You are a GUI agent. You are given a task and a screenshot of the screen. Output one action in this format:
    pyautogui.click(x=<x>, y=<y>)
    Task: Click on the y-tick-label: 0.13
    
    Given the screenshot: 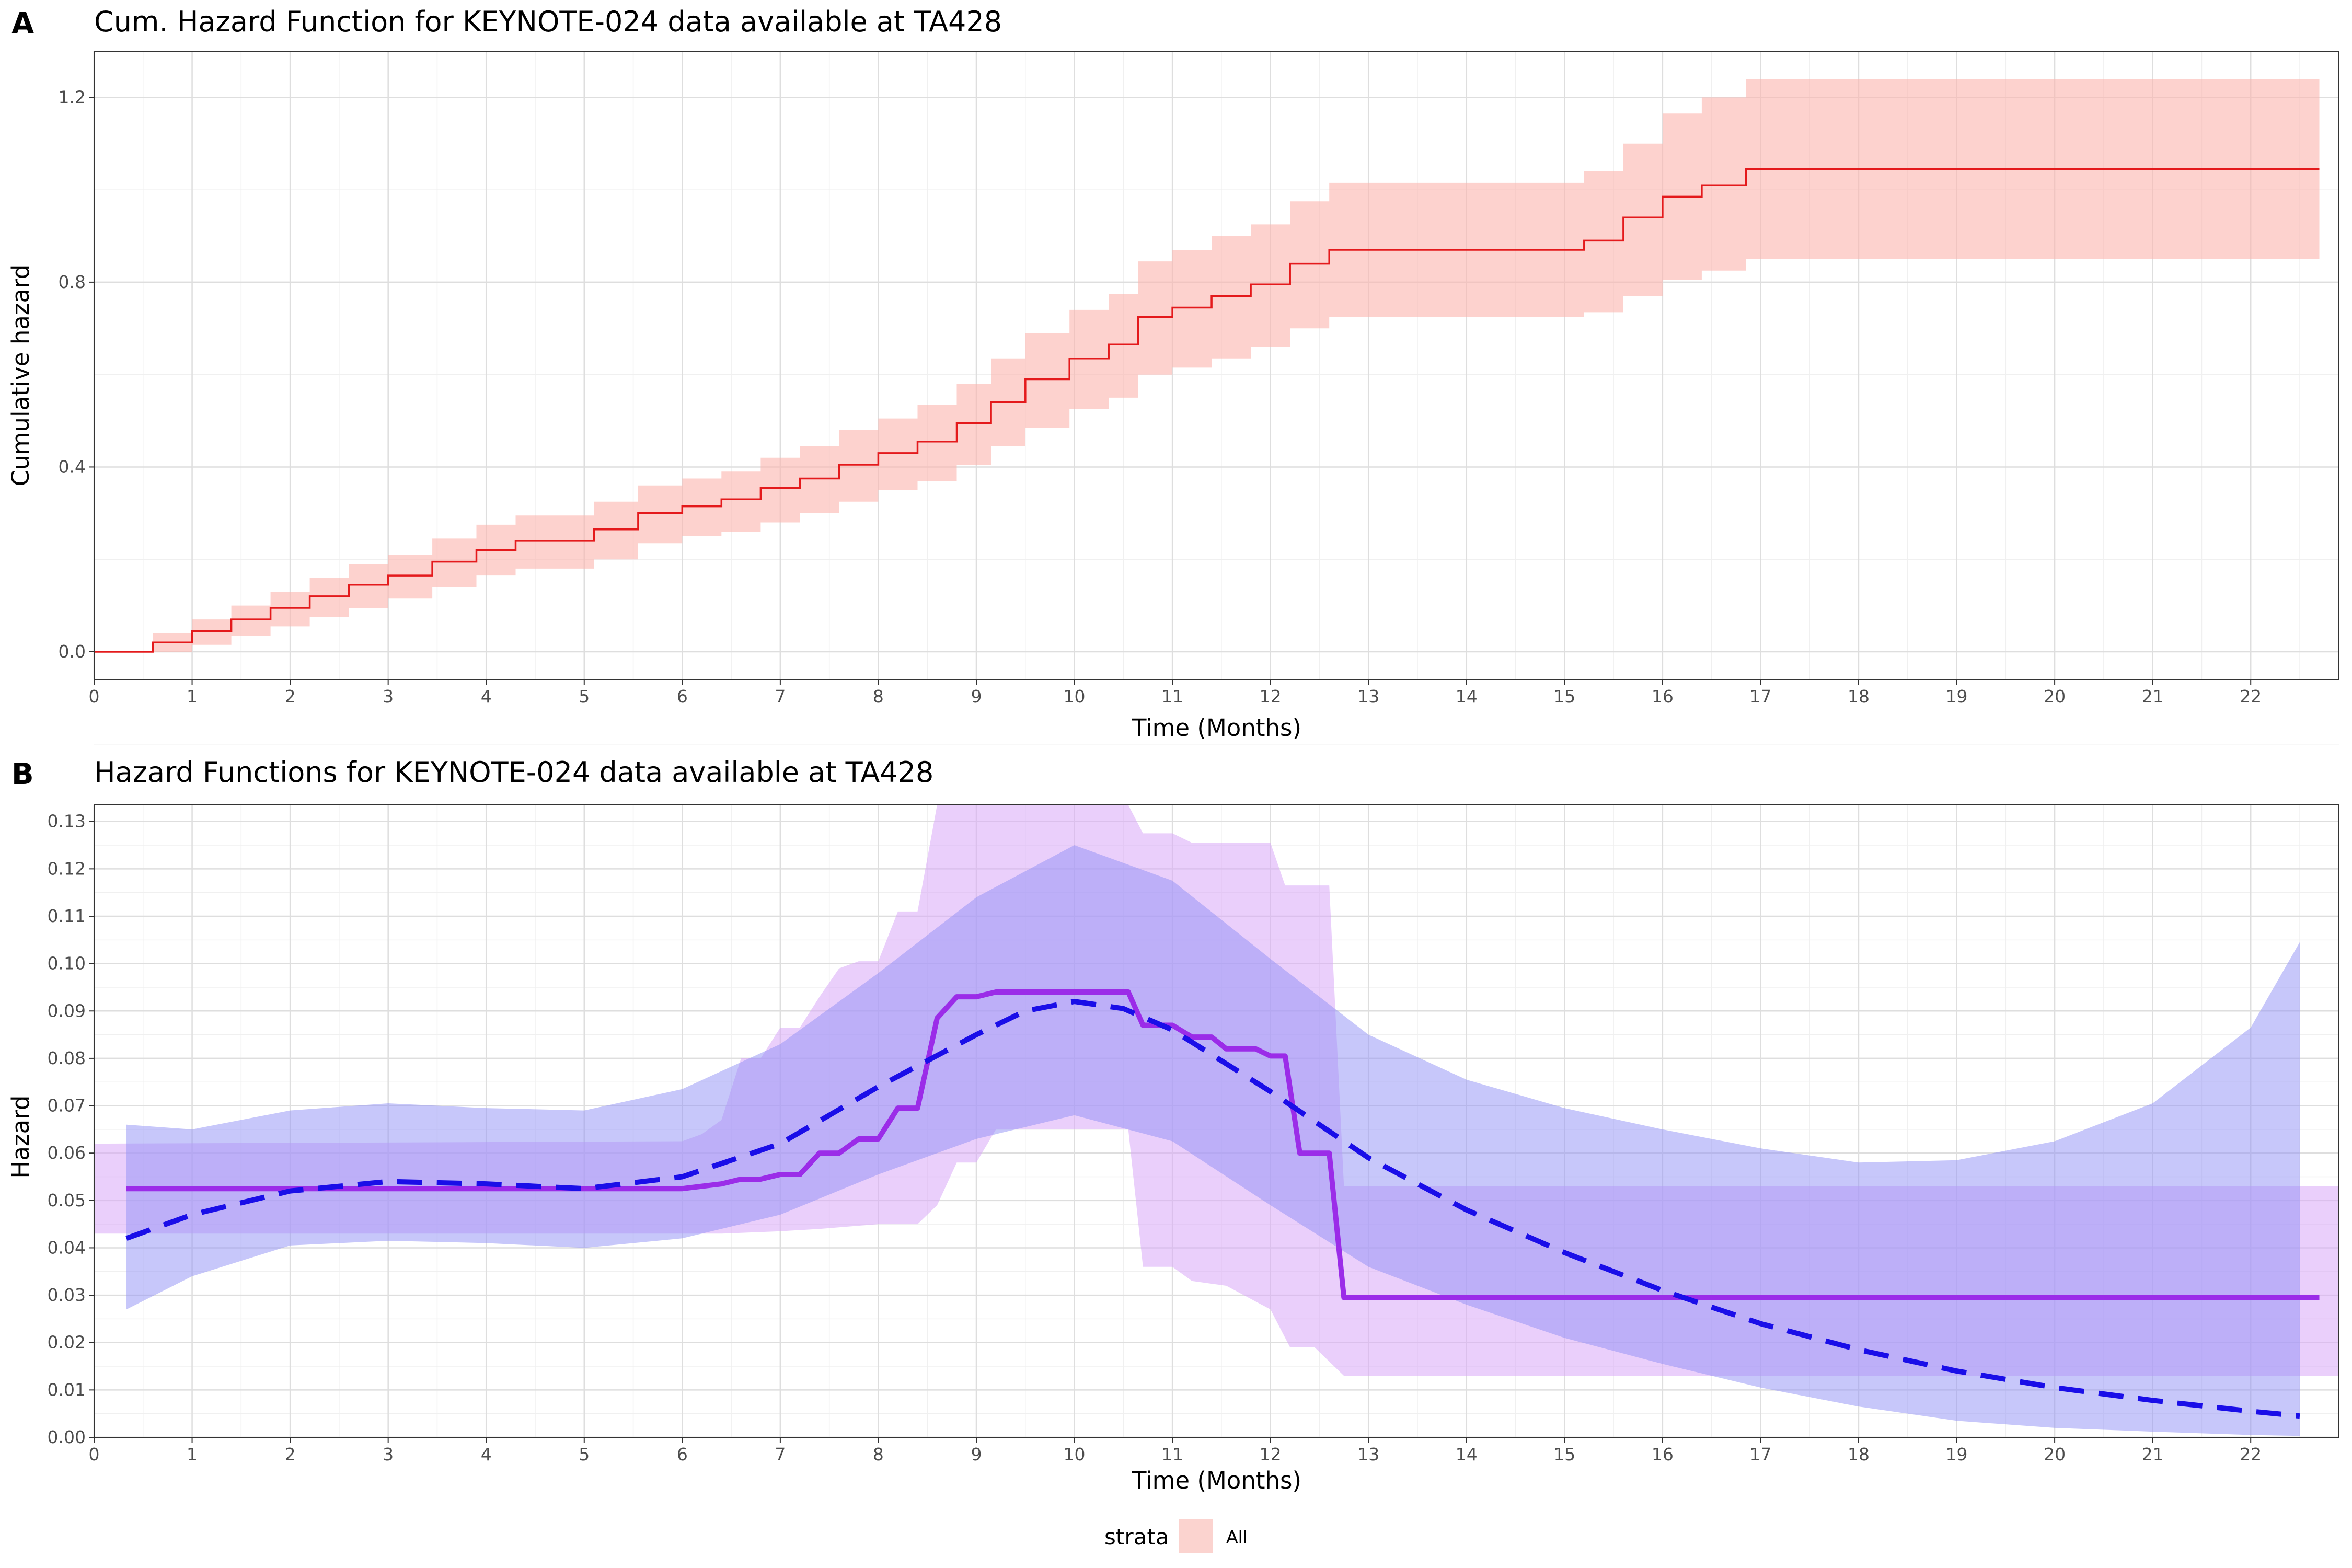 What is the action you would take?
    pyautogui.click(x=67, y=821)
    